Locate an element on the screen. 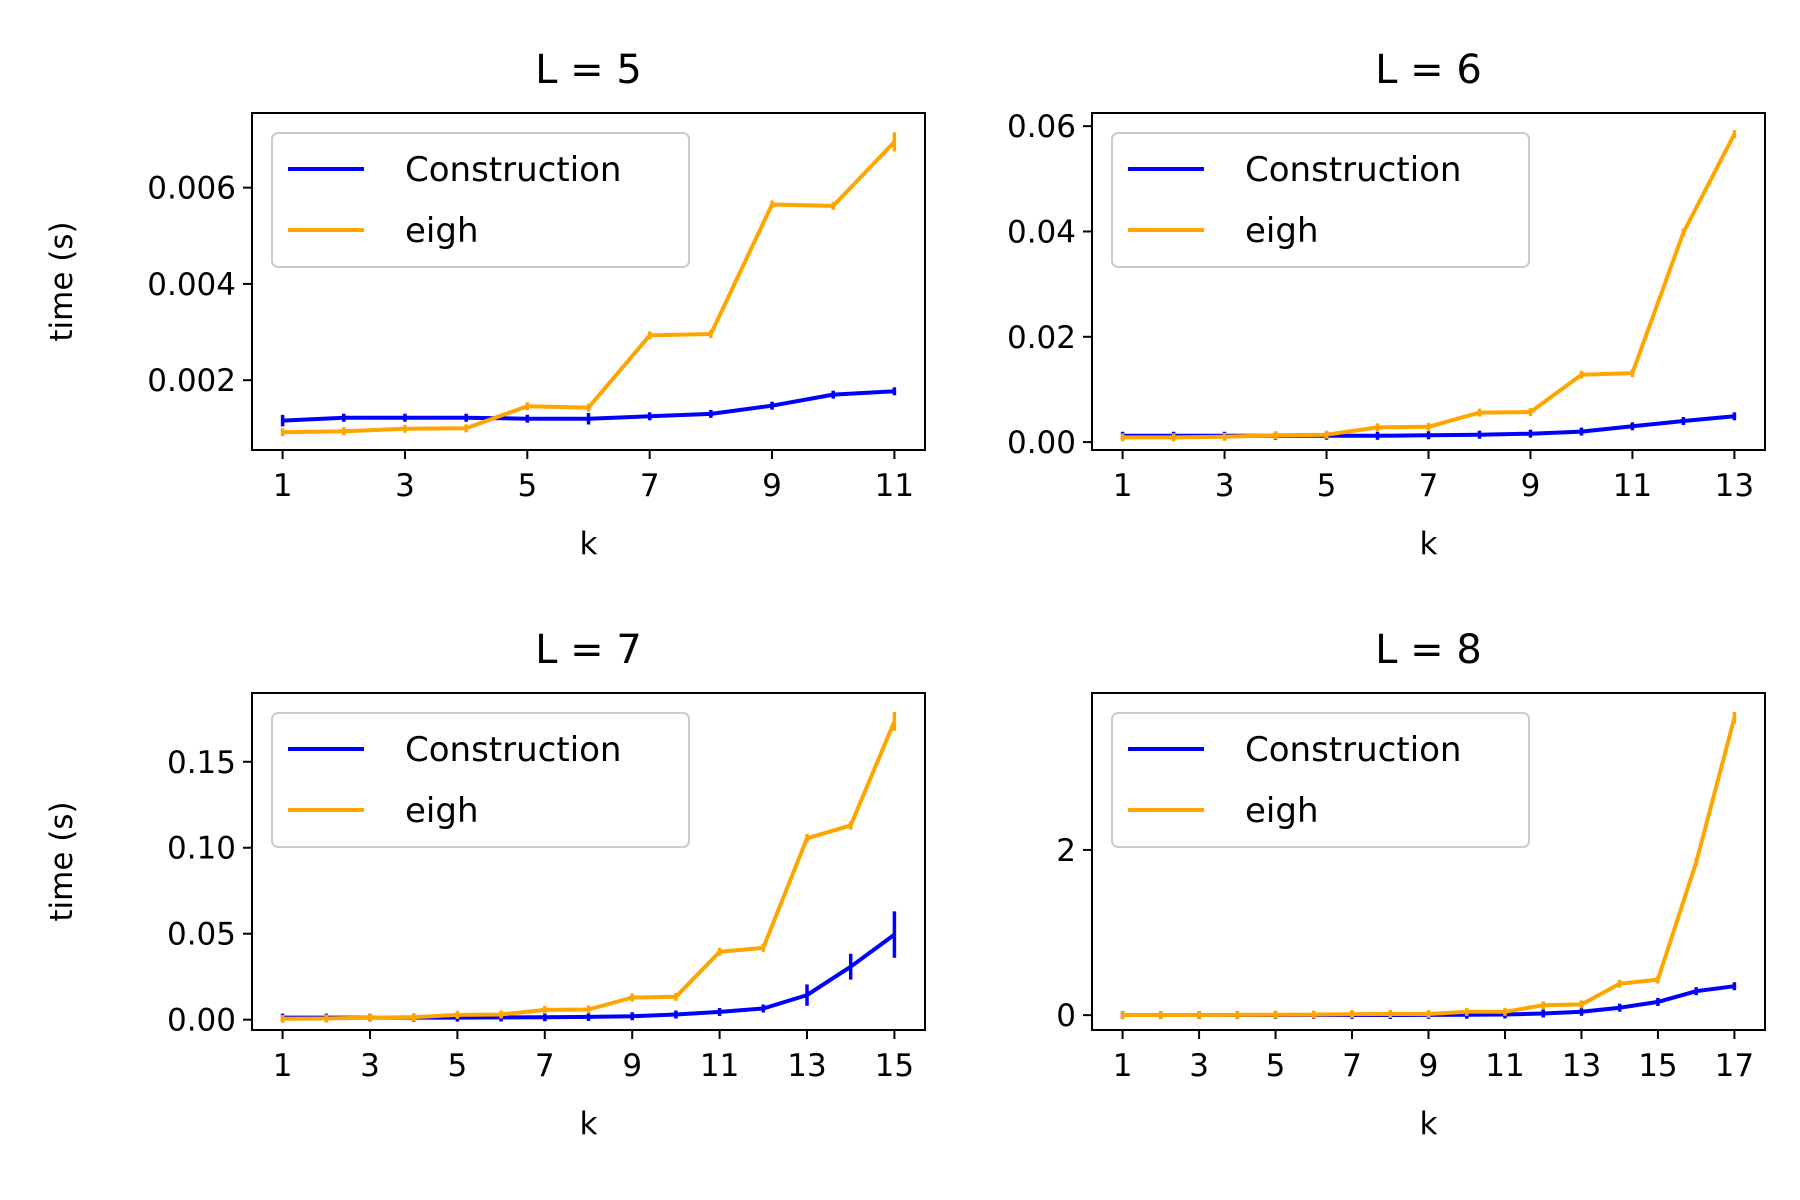 The height and width of the screenshot is (1200, 1800). y-tick-label: 0 is located at coordinates (1066, 1016).